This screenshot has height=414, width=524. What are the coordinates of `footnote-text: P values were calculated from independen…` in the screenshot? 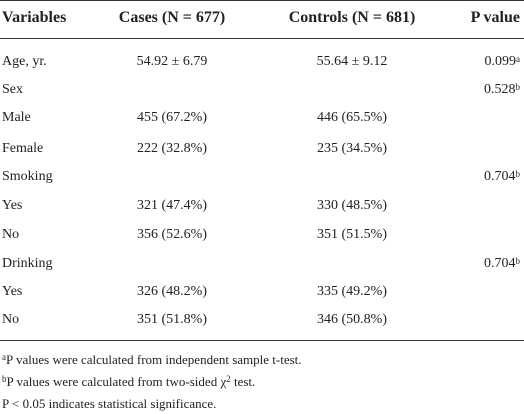 It's located at (154, 359).